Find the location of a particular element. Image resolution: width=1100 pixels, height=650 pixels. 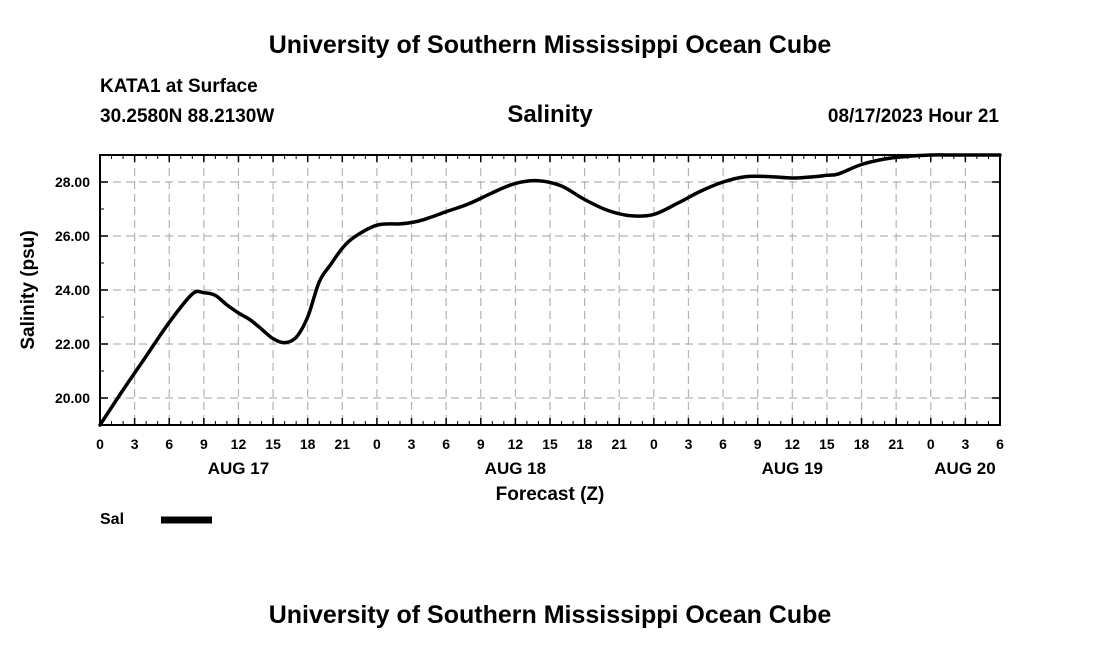

y-tick-label: 20.00 is located at coordinates (72, 398).